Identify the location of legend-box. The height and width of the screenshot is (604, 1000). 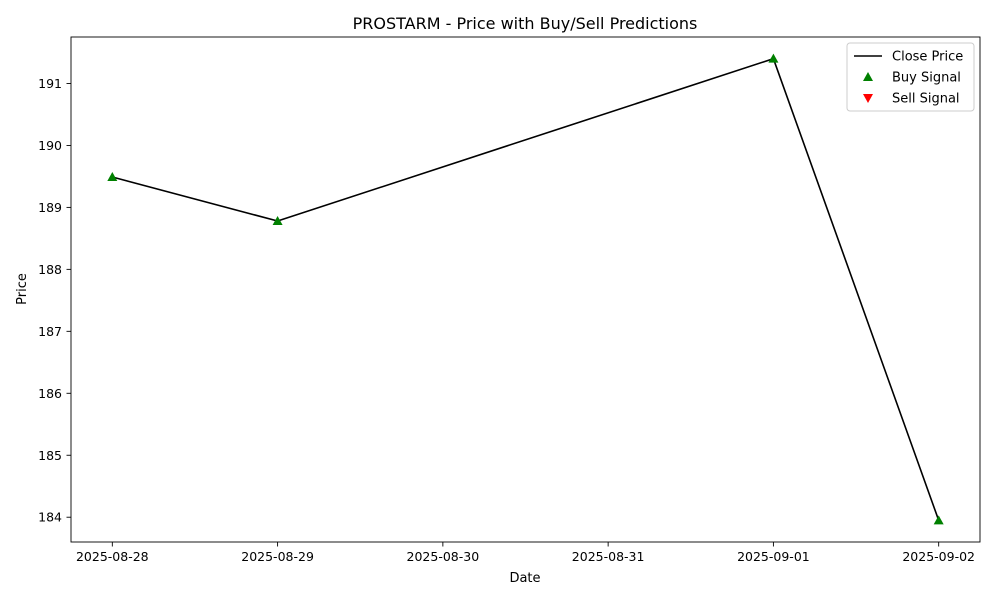
(910, 77).